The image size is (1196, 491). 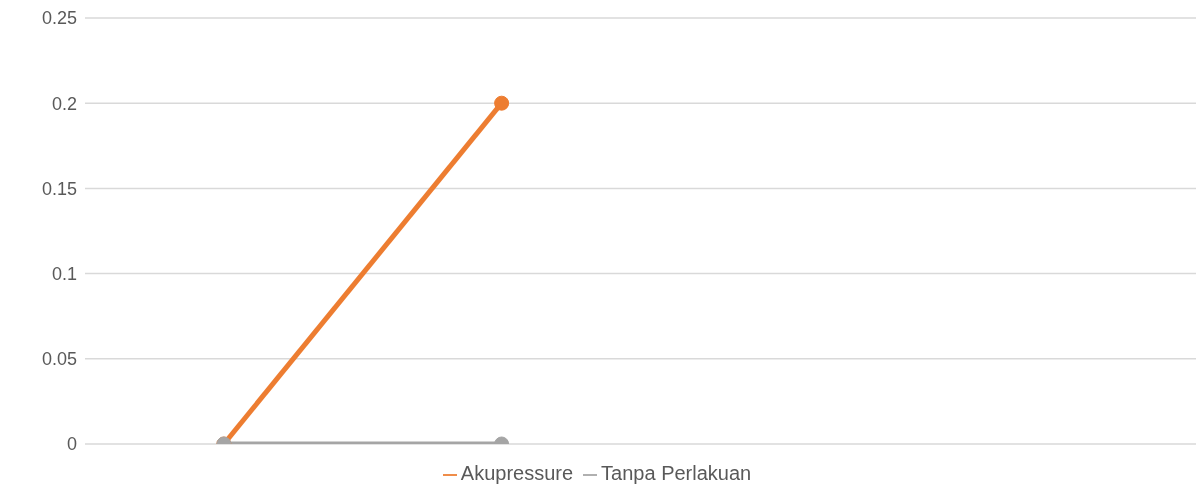 What do you see at coordinates (59, 188) in the screenshot?
I see `y-tick-label: 0.15` at bounding box center [59, 188].